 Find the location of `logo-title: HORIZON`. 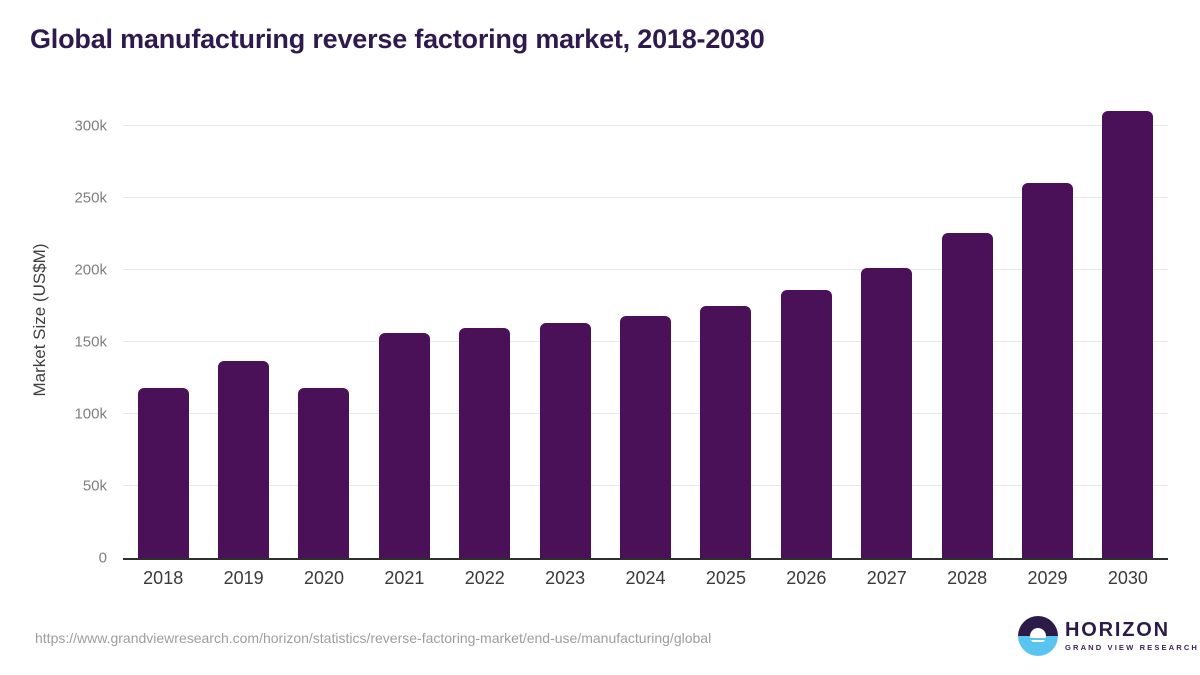

logo-title: HORIZON is located at coordinates (1117, 630).